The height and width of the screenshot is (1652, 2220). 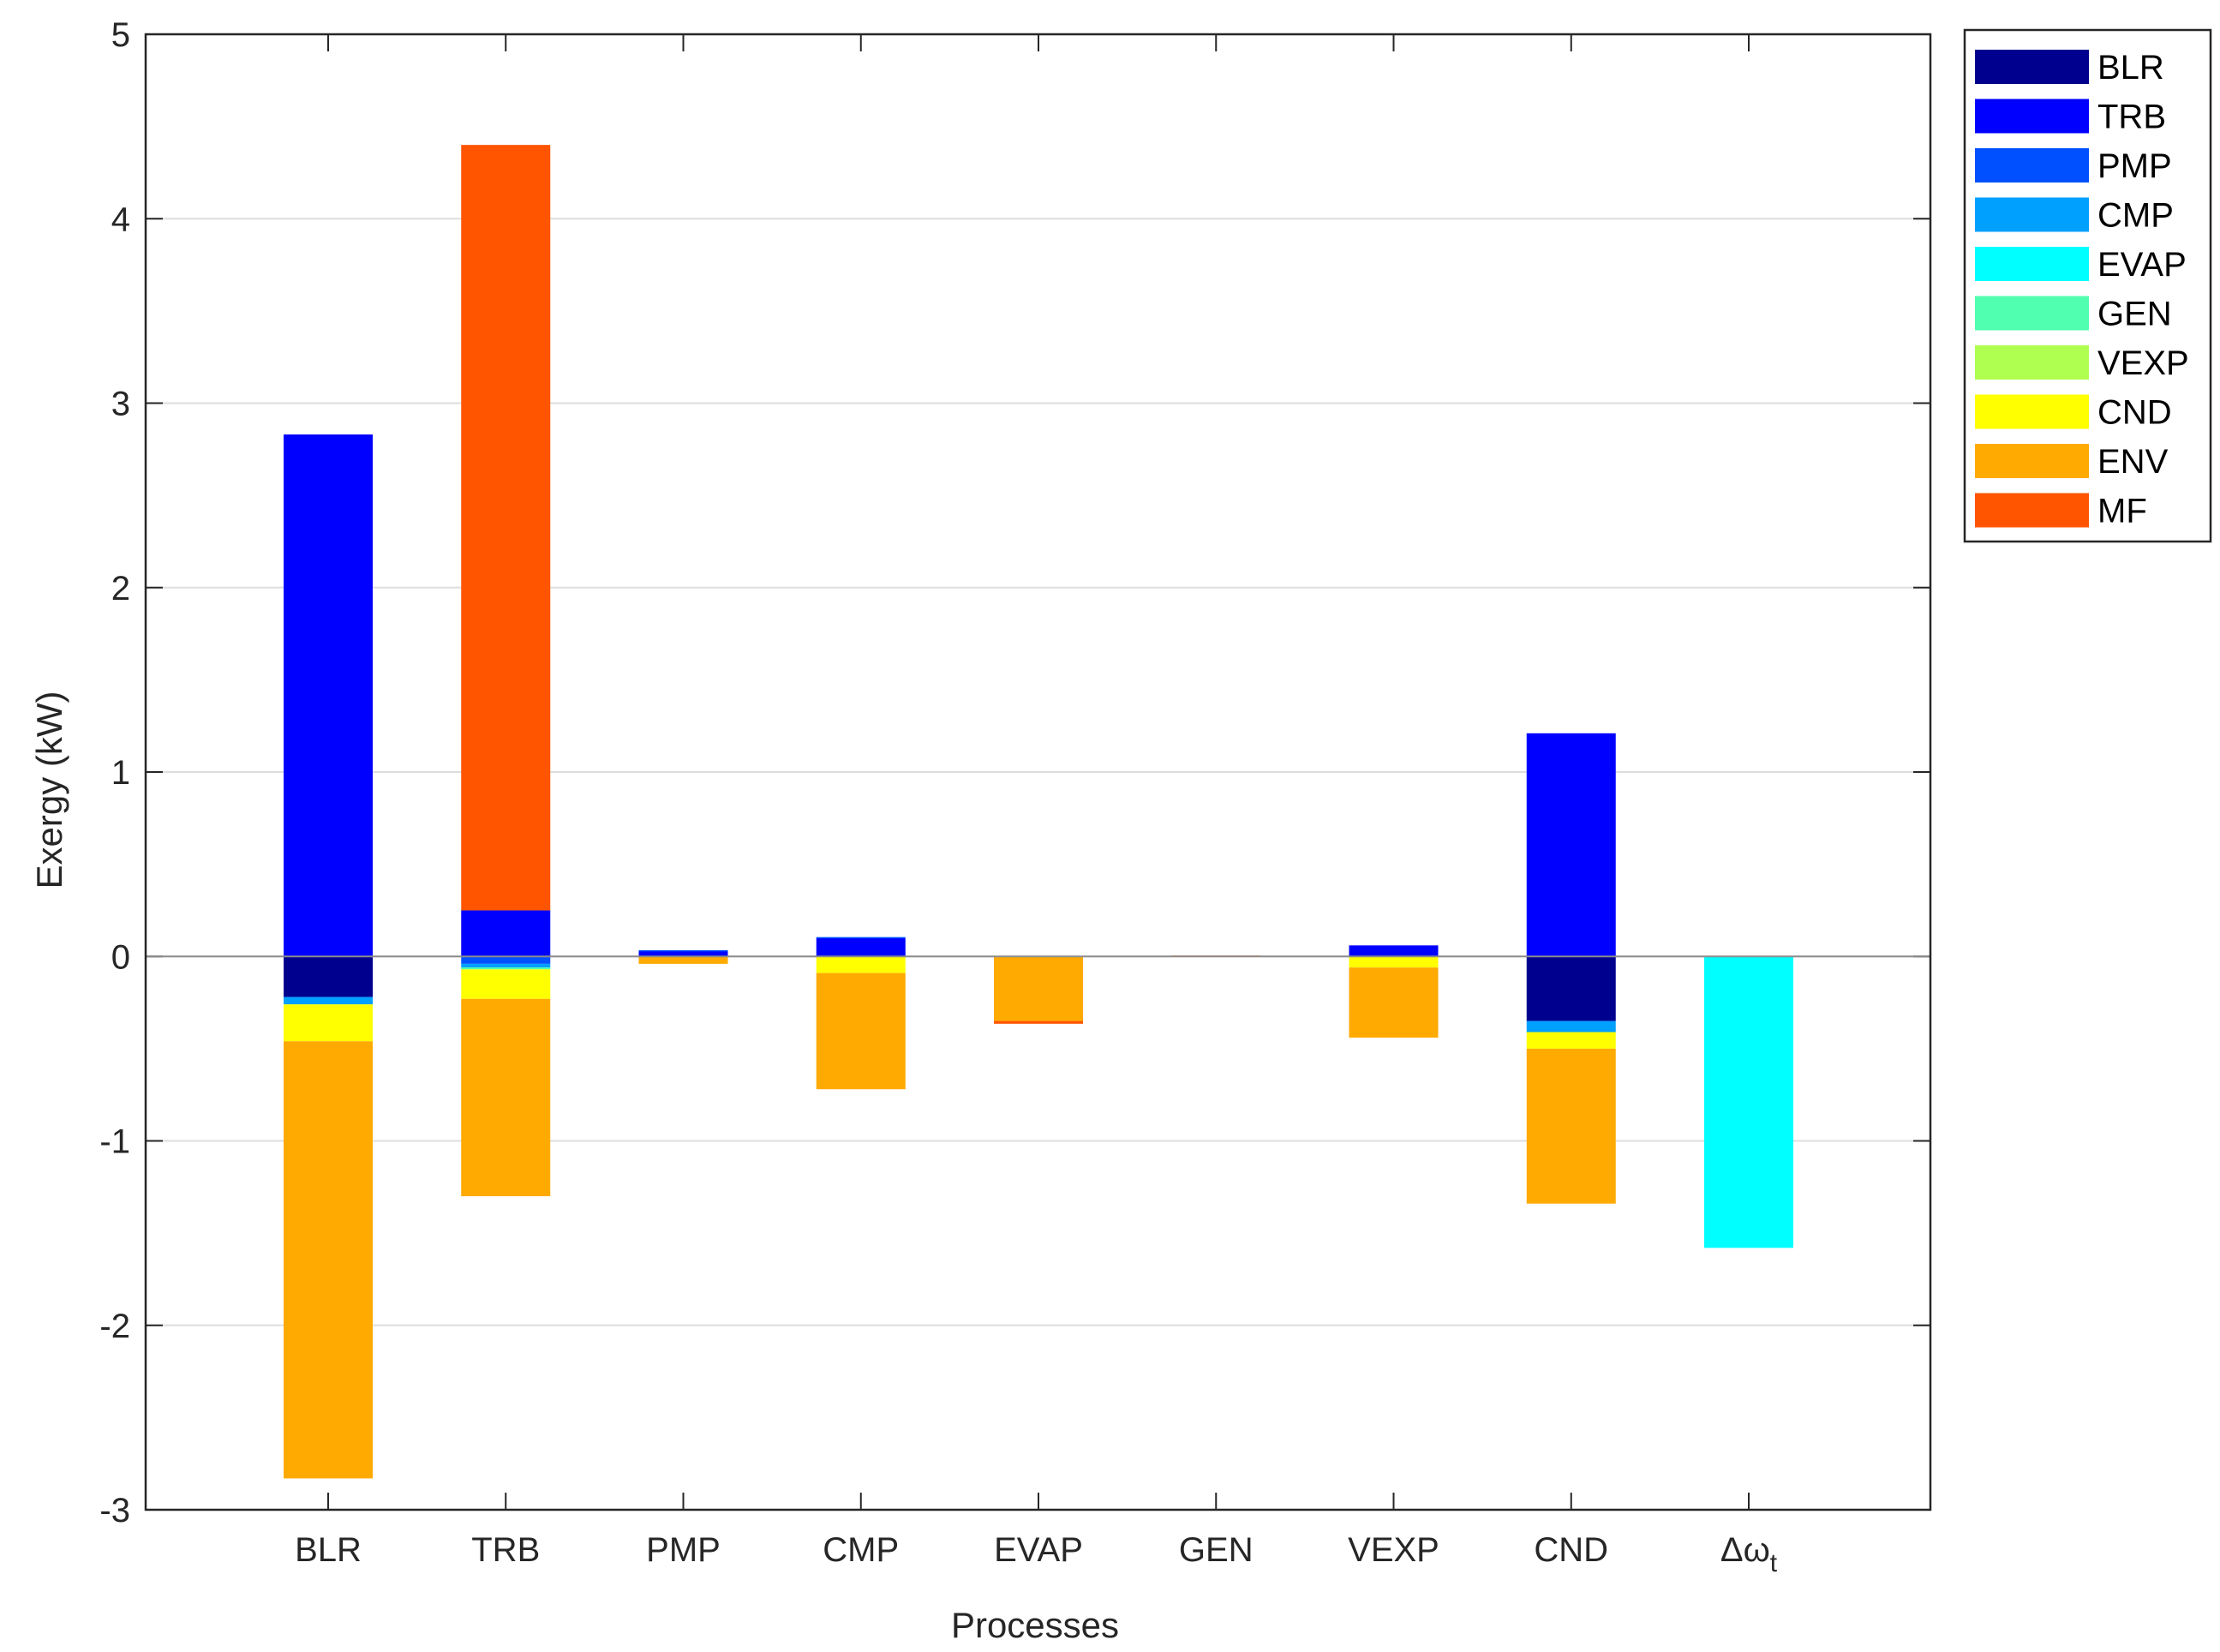 I want to click on legend-label-VEXP: VEXP, so click(x=2143, y=363).